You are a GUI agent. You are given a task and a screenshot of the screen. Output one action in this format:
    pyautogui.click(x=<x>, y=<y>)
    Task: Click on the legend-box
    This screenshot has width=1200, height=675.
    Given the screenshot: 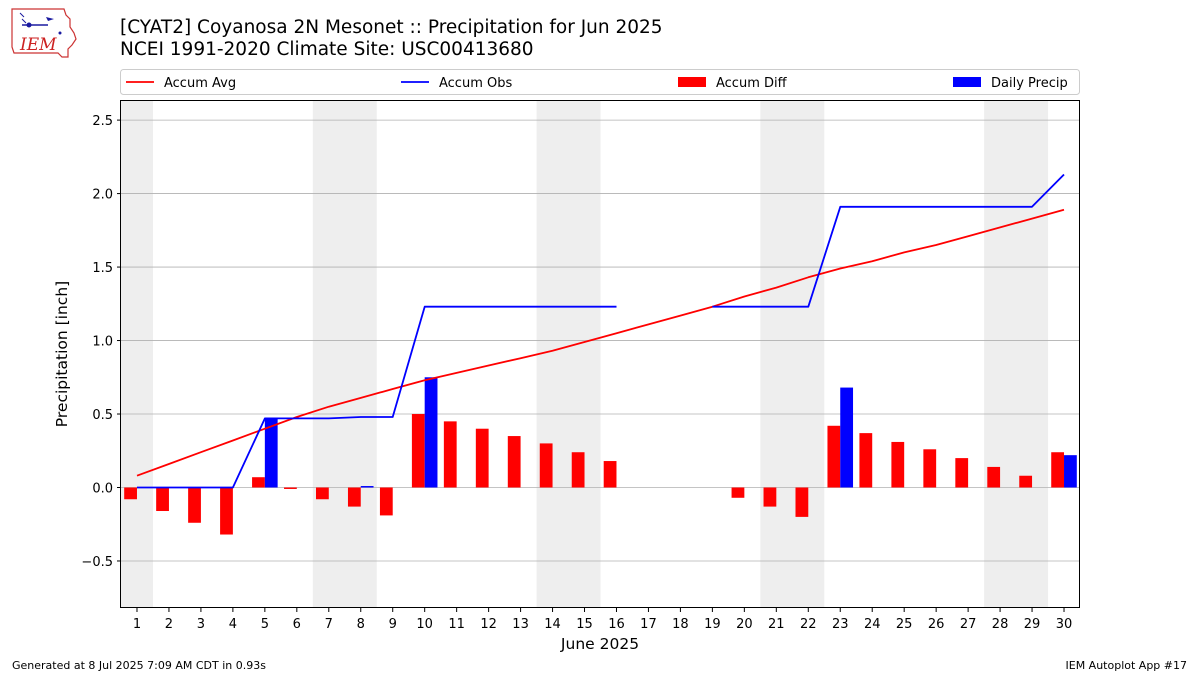 What is the action you would take?
    pyautogui.click(x=600, y=82)
    